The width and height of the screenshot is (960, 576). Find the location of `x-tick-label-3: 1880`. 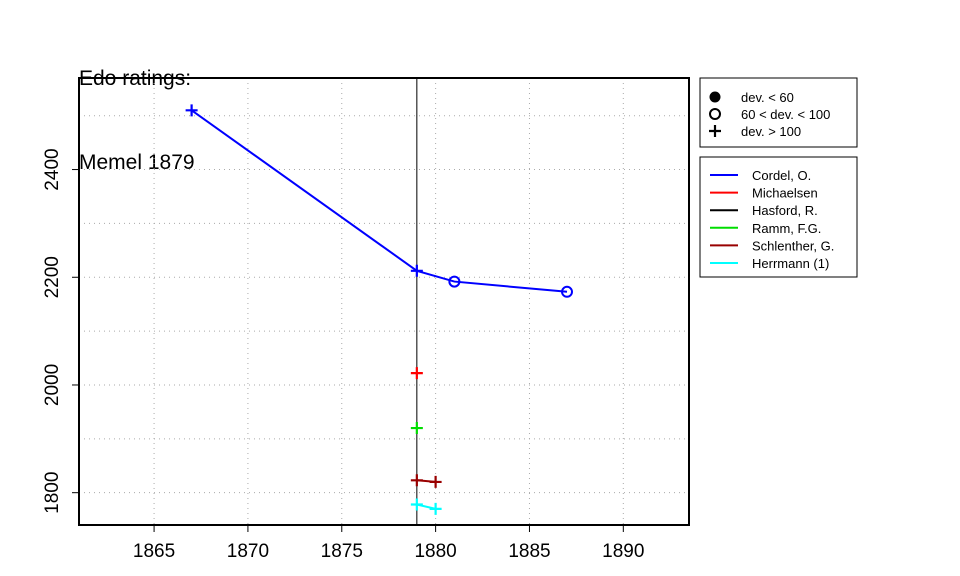

x-tick-label-3: 1880 is located at coordinates (435, 551).